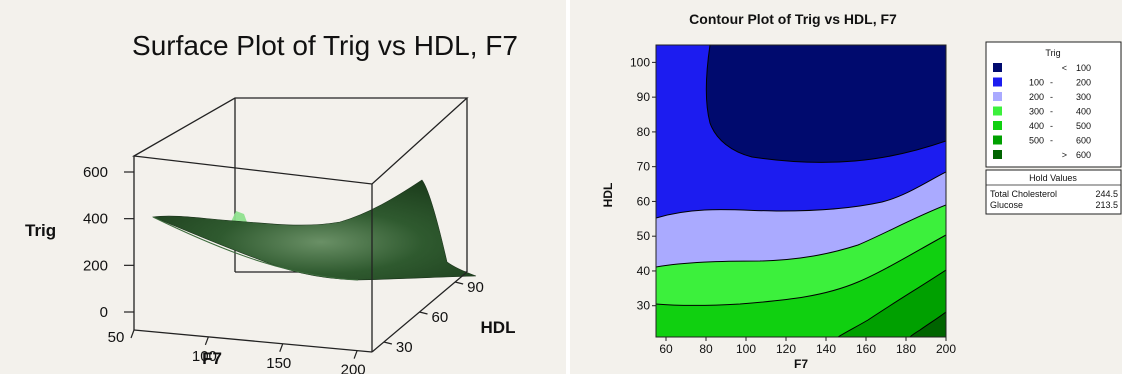  I want to click on y-axis-label: HDL, so click(498, 327).